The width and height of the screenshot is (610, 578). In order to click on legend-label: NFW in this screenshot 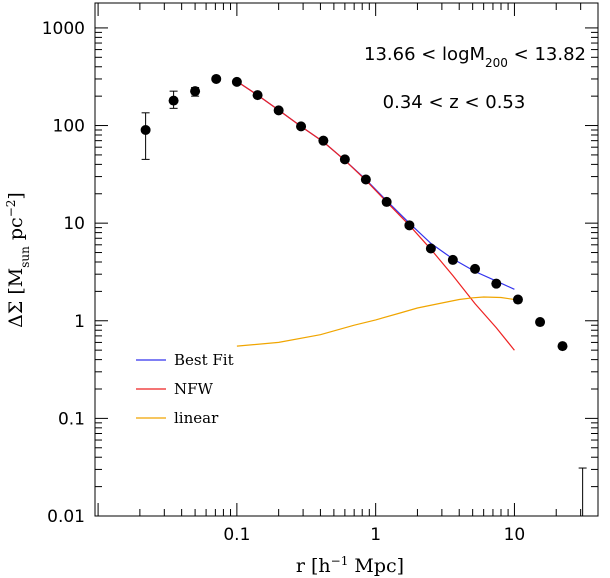, I will do `click(194, 389)`.